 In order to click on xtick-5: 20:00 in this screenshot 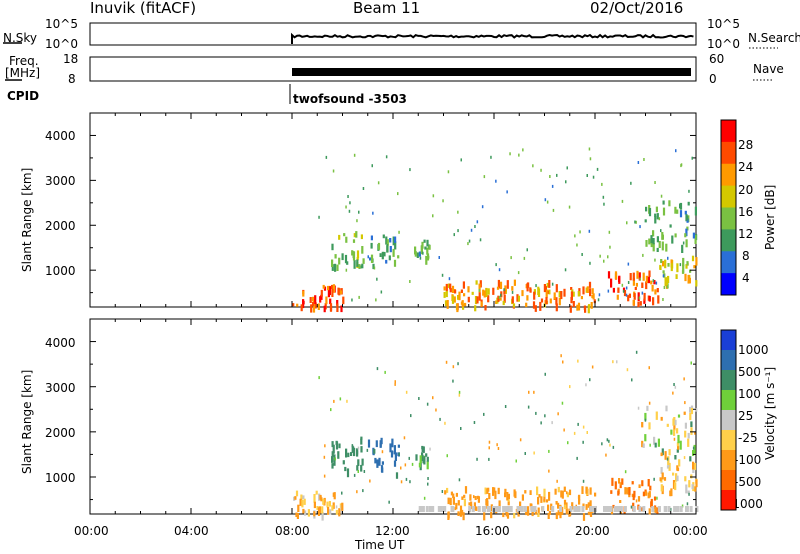, I will do `click(592, 531)`.